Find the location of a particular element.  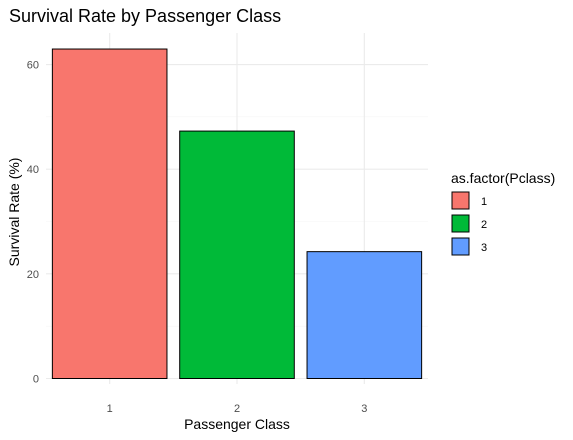

chart-title: Survival Rate by Passenger Class is located at coordinates (145, 16).